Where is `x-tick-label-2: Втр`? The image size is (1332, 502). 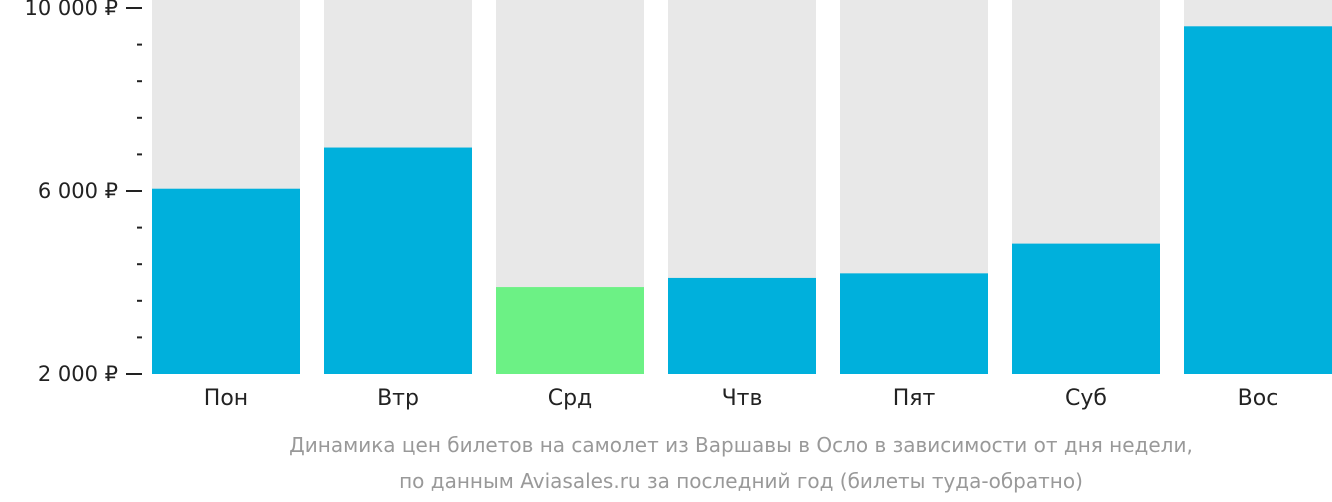
x-tick-label-2: Втр is located at coordinates (398, 398).